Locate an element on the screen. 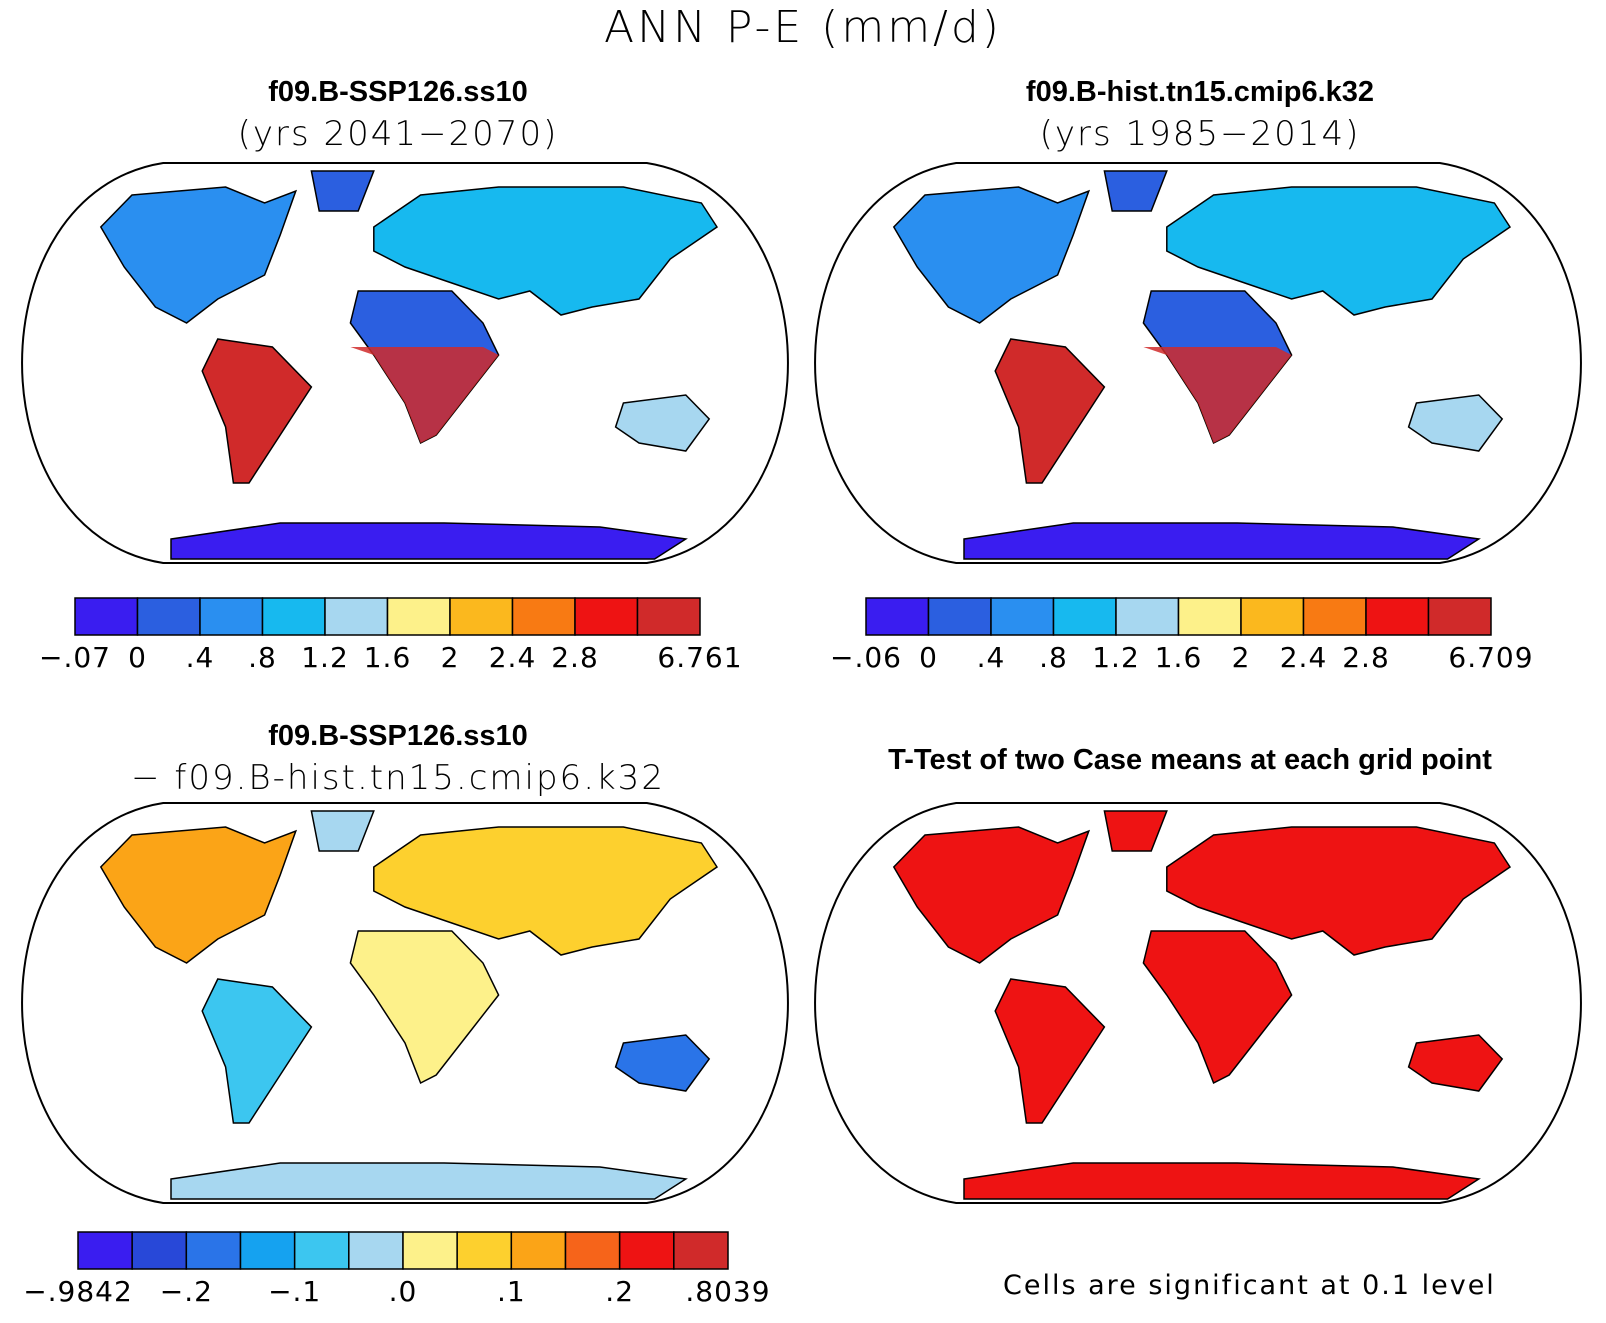  colorbar-tick-label: −.07 is located at coordinates (75, 657).